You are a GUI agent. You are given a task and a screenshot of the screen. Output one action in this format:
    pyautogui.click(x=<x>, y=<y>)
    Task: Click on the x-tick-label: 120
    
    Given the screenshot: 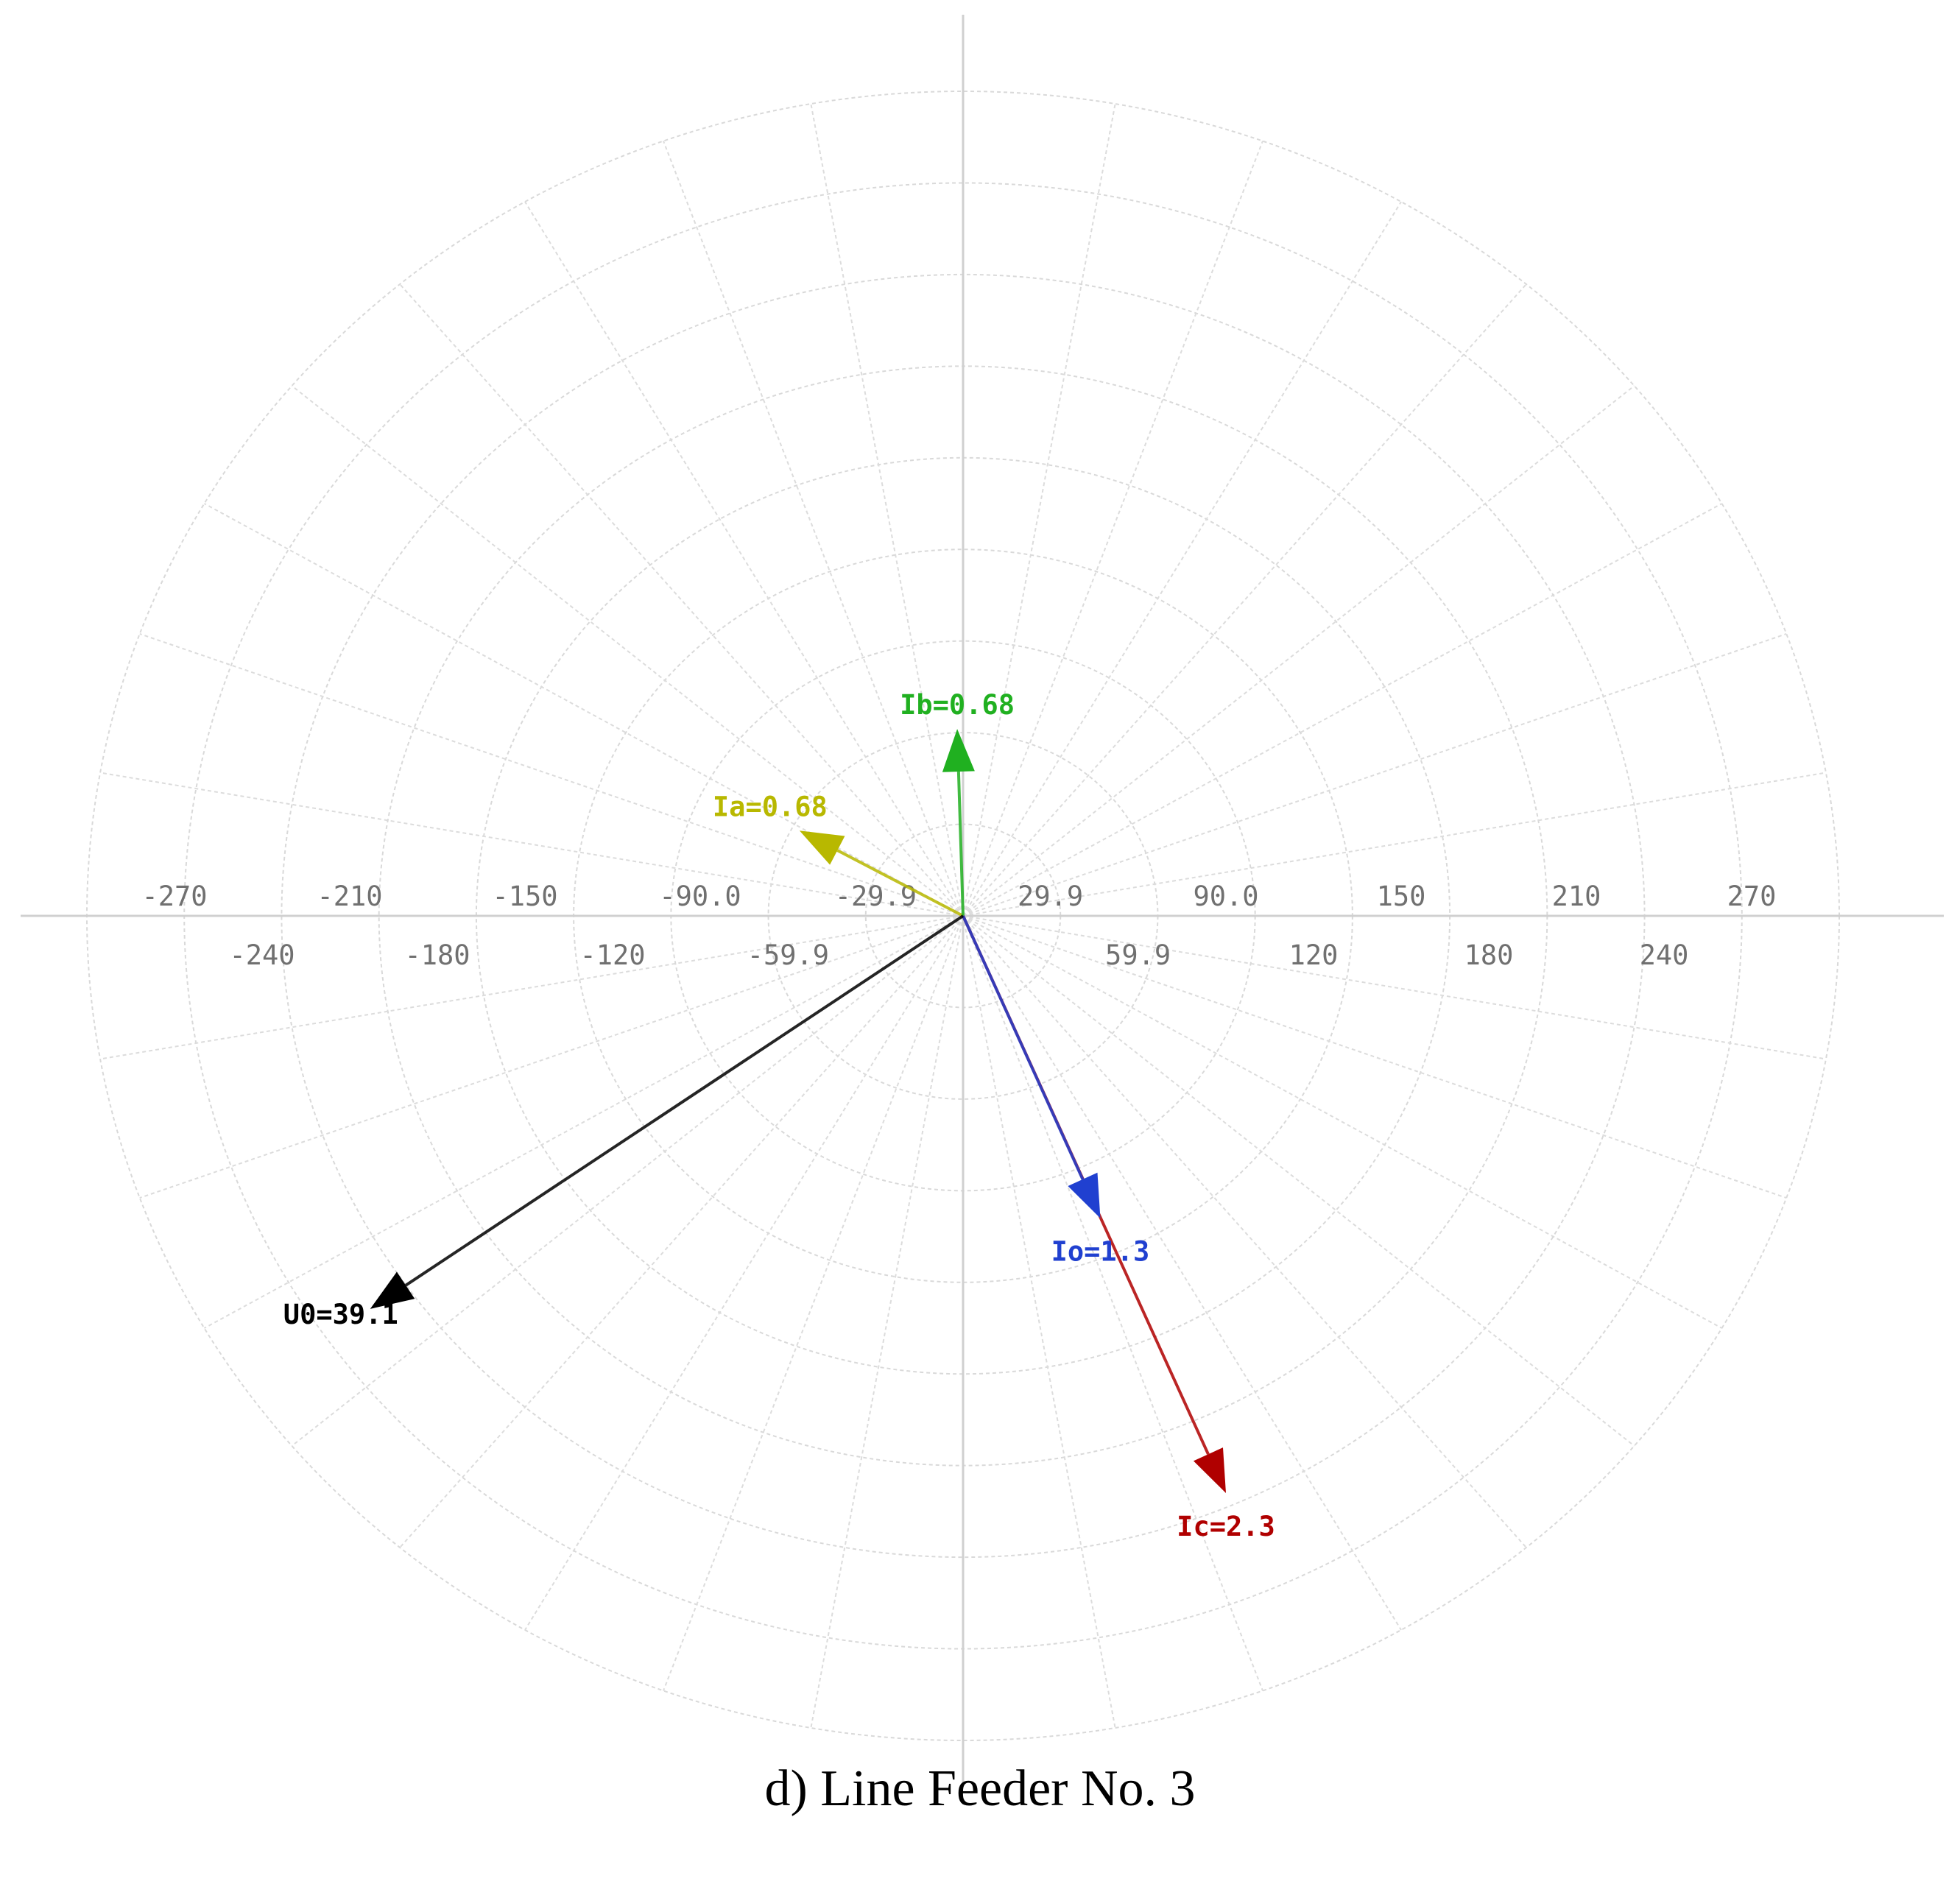 What is the action you would take?
    pyautogui.click(x=1314, y=955)
    